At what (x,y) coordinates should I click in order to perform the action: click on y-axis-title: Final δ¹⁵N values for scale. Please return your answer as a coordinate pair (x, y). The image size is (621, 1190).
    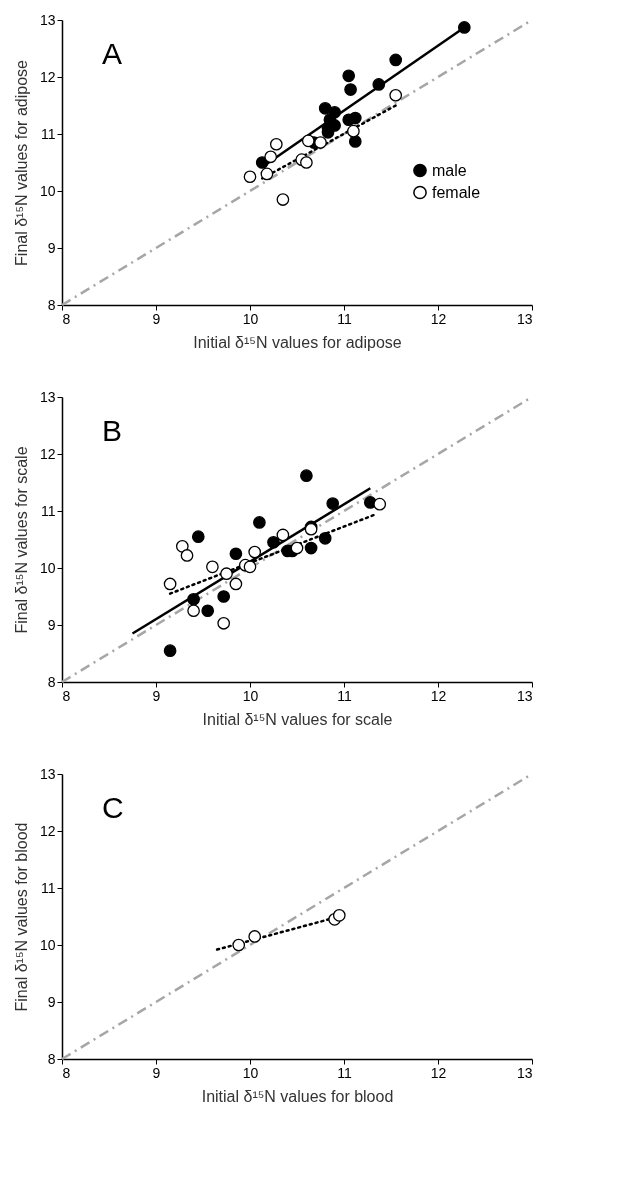
    Looking at the image, I should click on (21, 540).